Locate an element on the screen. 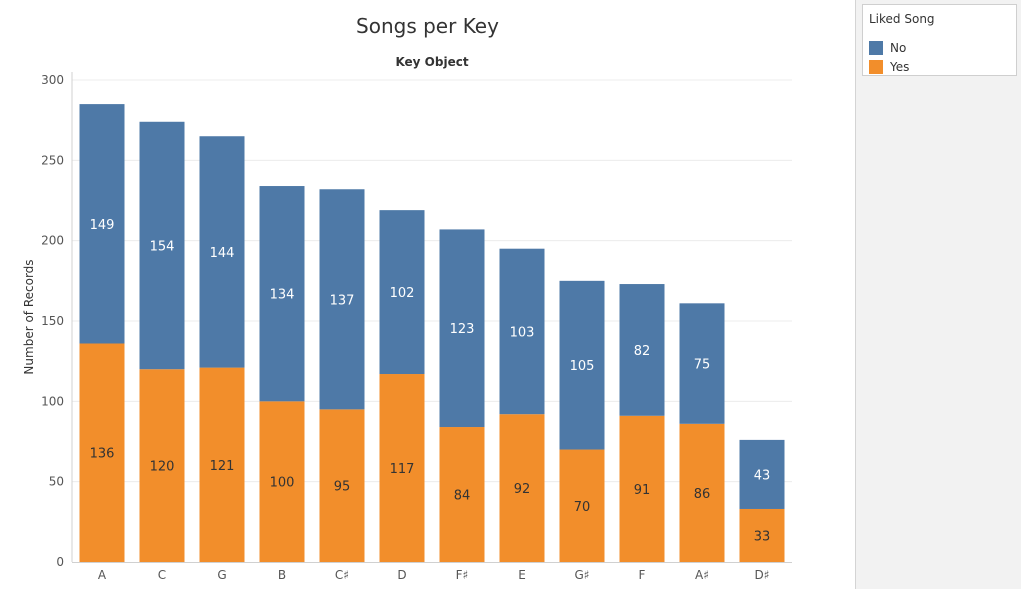 The height and width of the screenshot is (589, 1021). data-label: 121 is located at coordinates (222, 466).